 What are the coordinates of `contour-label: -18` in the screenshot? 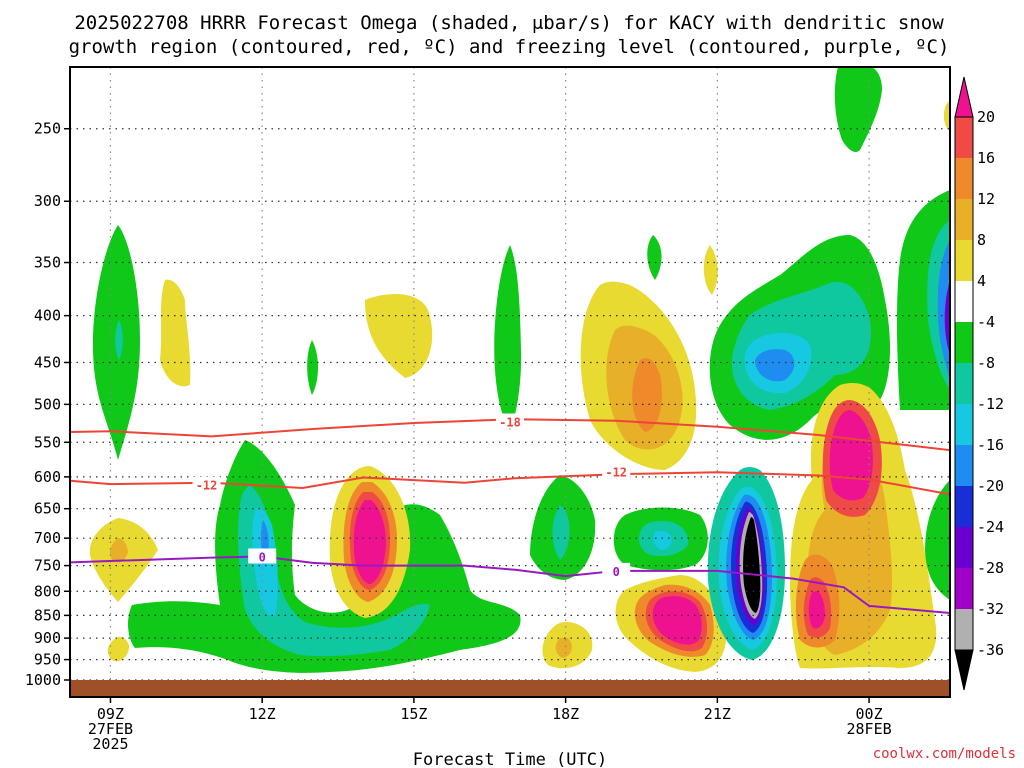 It's located at (510, 422).